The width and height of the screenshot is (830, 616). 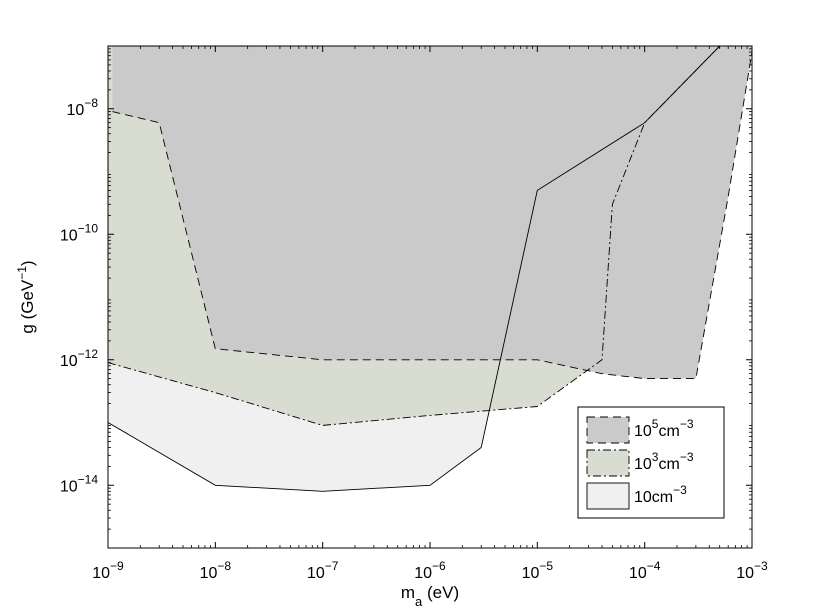 What do you see at coordinates (79, 483) in the screenshot?
I see `y-tick-label: 10−14` at bounding box center [79, 483].